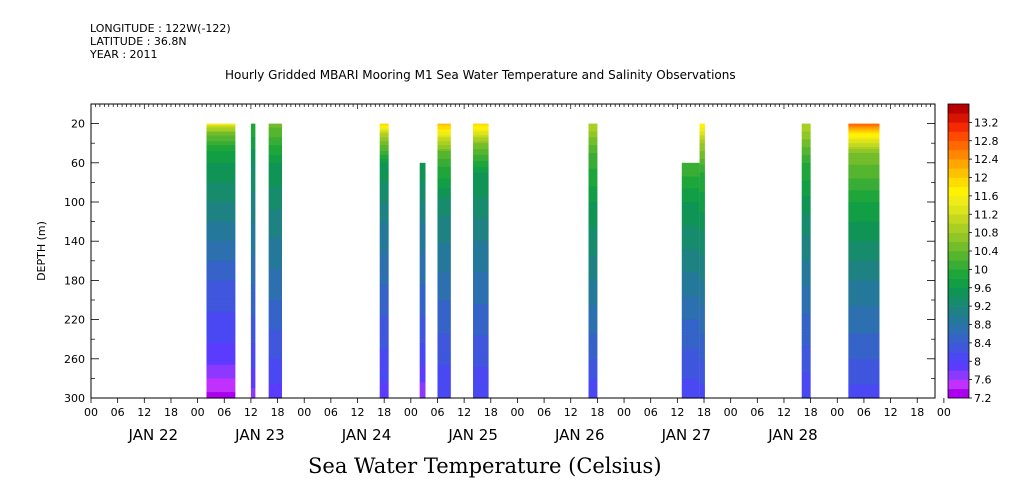 The width and height of the screenshot is (1009, 504). What do you see at coordinates (958, 347) in the screenshot?
I see `colorbar-swatch` at bounding box center [958, 347].